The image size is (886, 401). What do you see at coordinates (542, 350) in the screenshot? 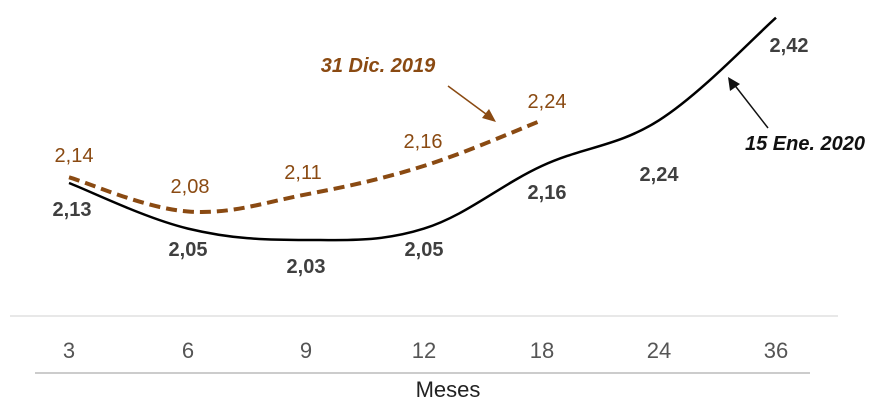
I see `x-tick-label: 18` at bounding box center [542, 350].